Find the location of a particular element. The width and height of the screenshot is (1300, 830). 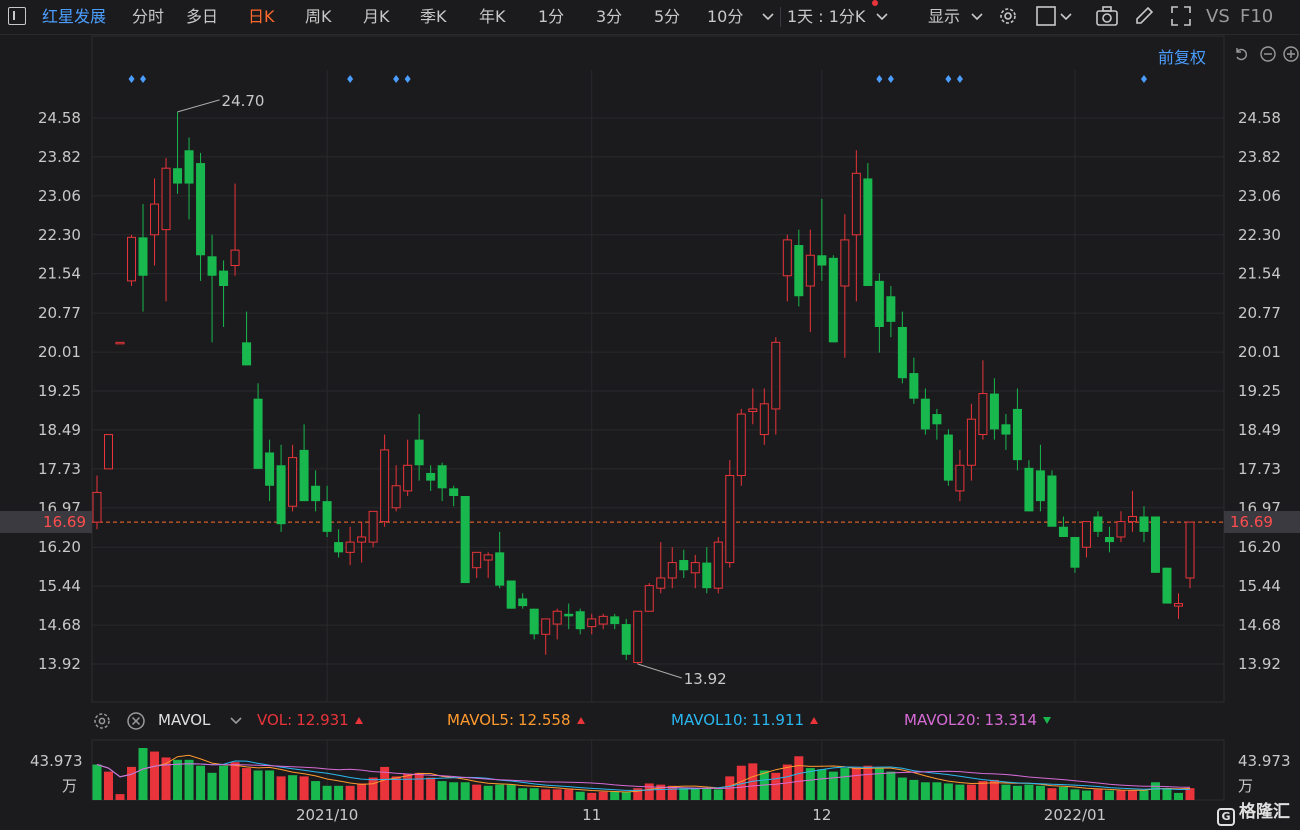

mavol10-value: 11.911 is located at coordinates (778, 720).